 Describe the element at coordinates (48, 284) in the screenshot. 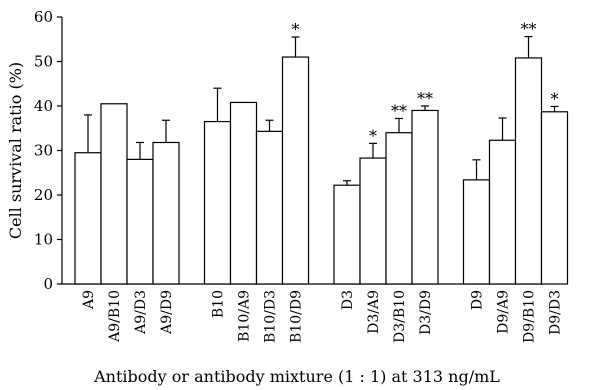

I see `y-tick-label: 0` at that location.